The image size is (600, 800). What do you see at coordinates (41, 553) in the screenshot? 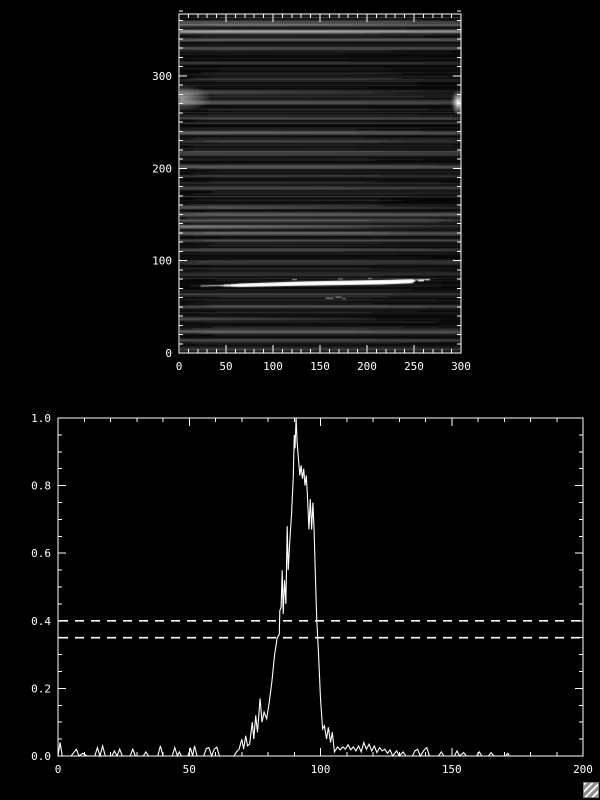
I see `y-tick-label: 0.6` at bounding box center [41, 553].